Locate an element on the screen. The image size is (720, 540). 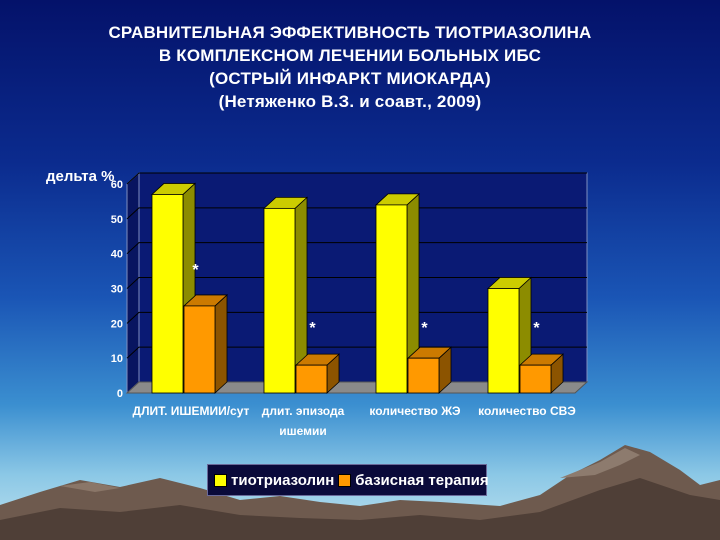
y-tick-label: 50 is located at coordinates (117, 220).